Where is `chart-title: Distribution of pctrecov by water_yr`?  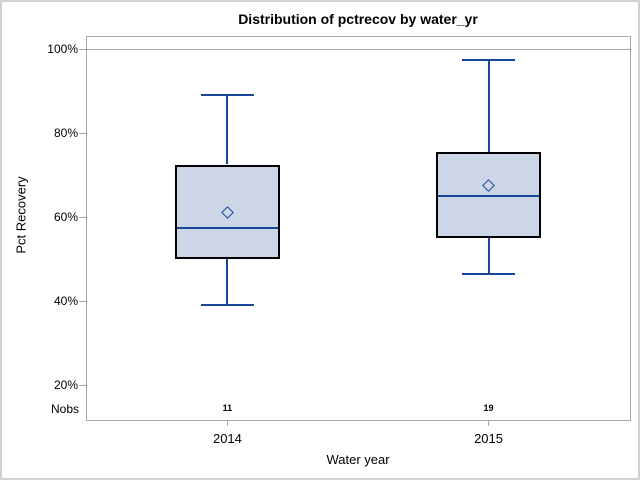
chart-title: Distribution of pctrecov by water_yr is located at coordinates (358, 19).